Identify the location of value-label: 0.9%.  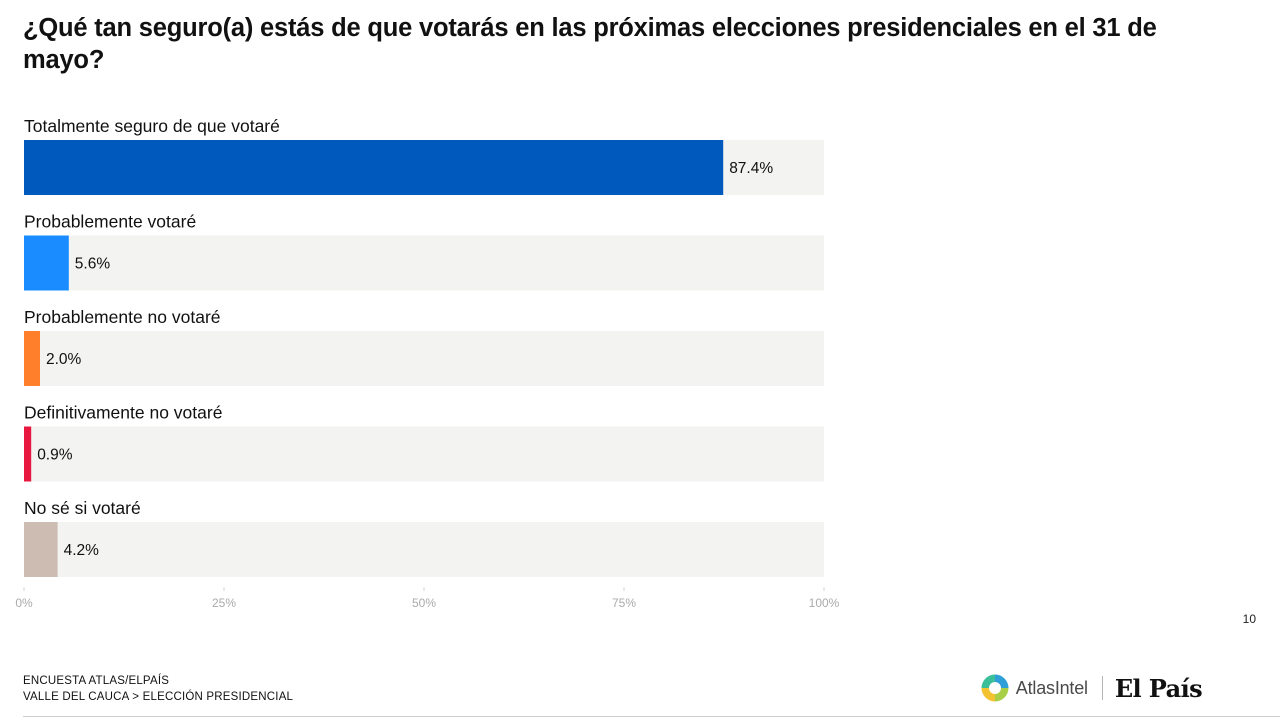
(55, 455).